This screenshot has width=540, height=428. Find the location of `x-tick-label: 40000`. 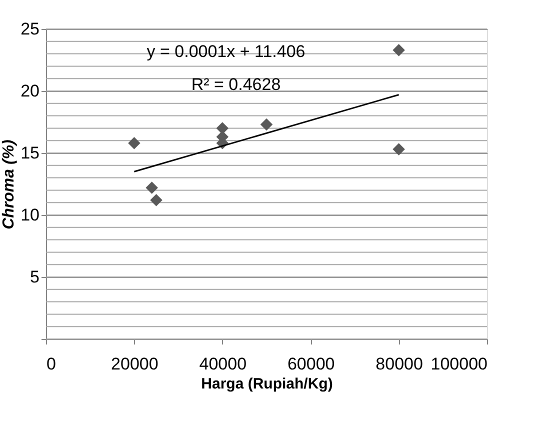

x-tick-label: 40000 is located at coordinates (223, 364).